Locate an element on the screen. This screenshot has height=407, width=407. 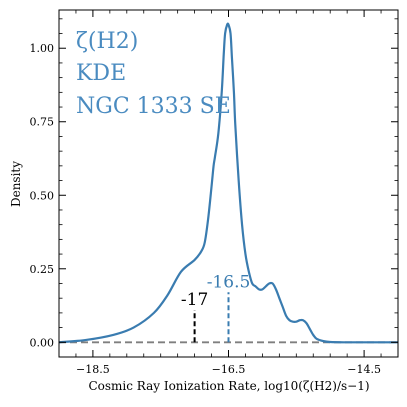
x-tick-label: −18.5 is located at coordinates (93, 369).